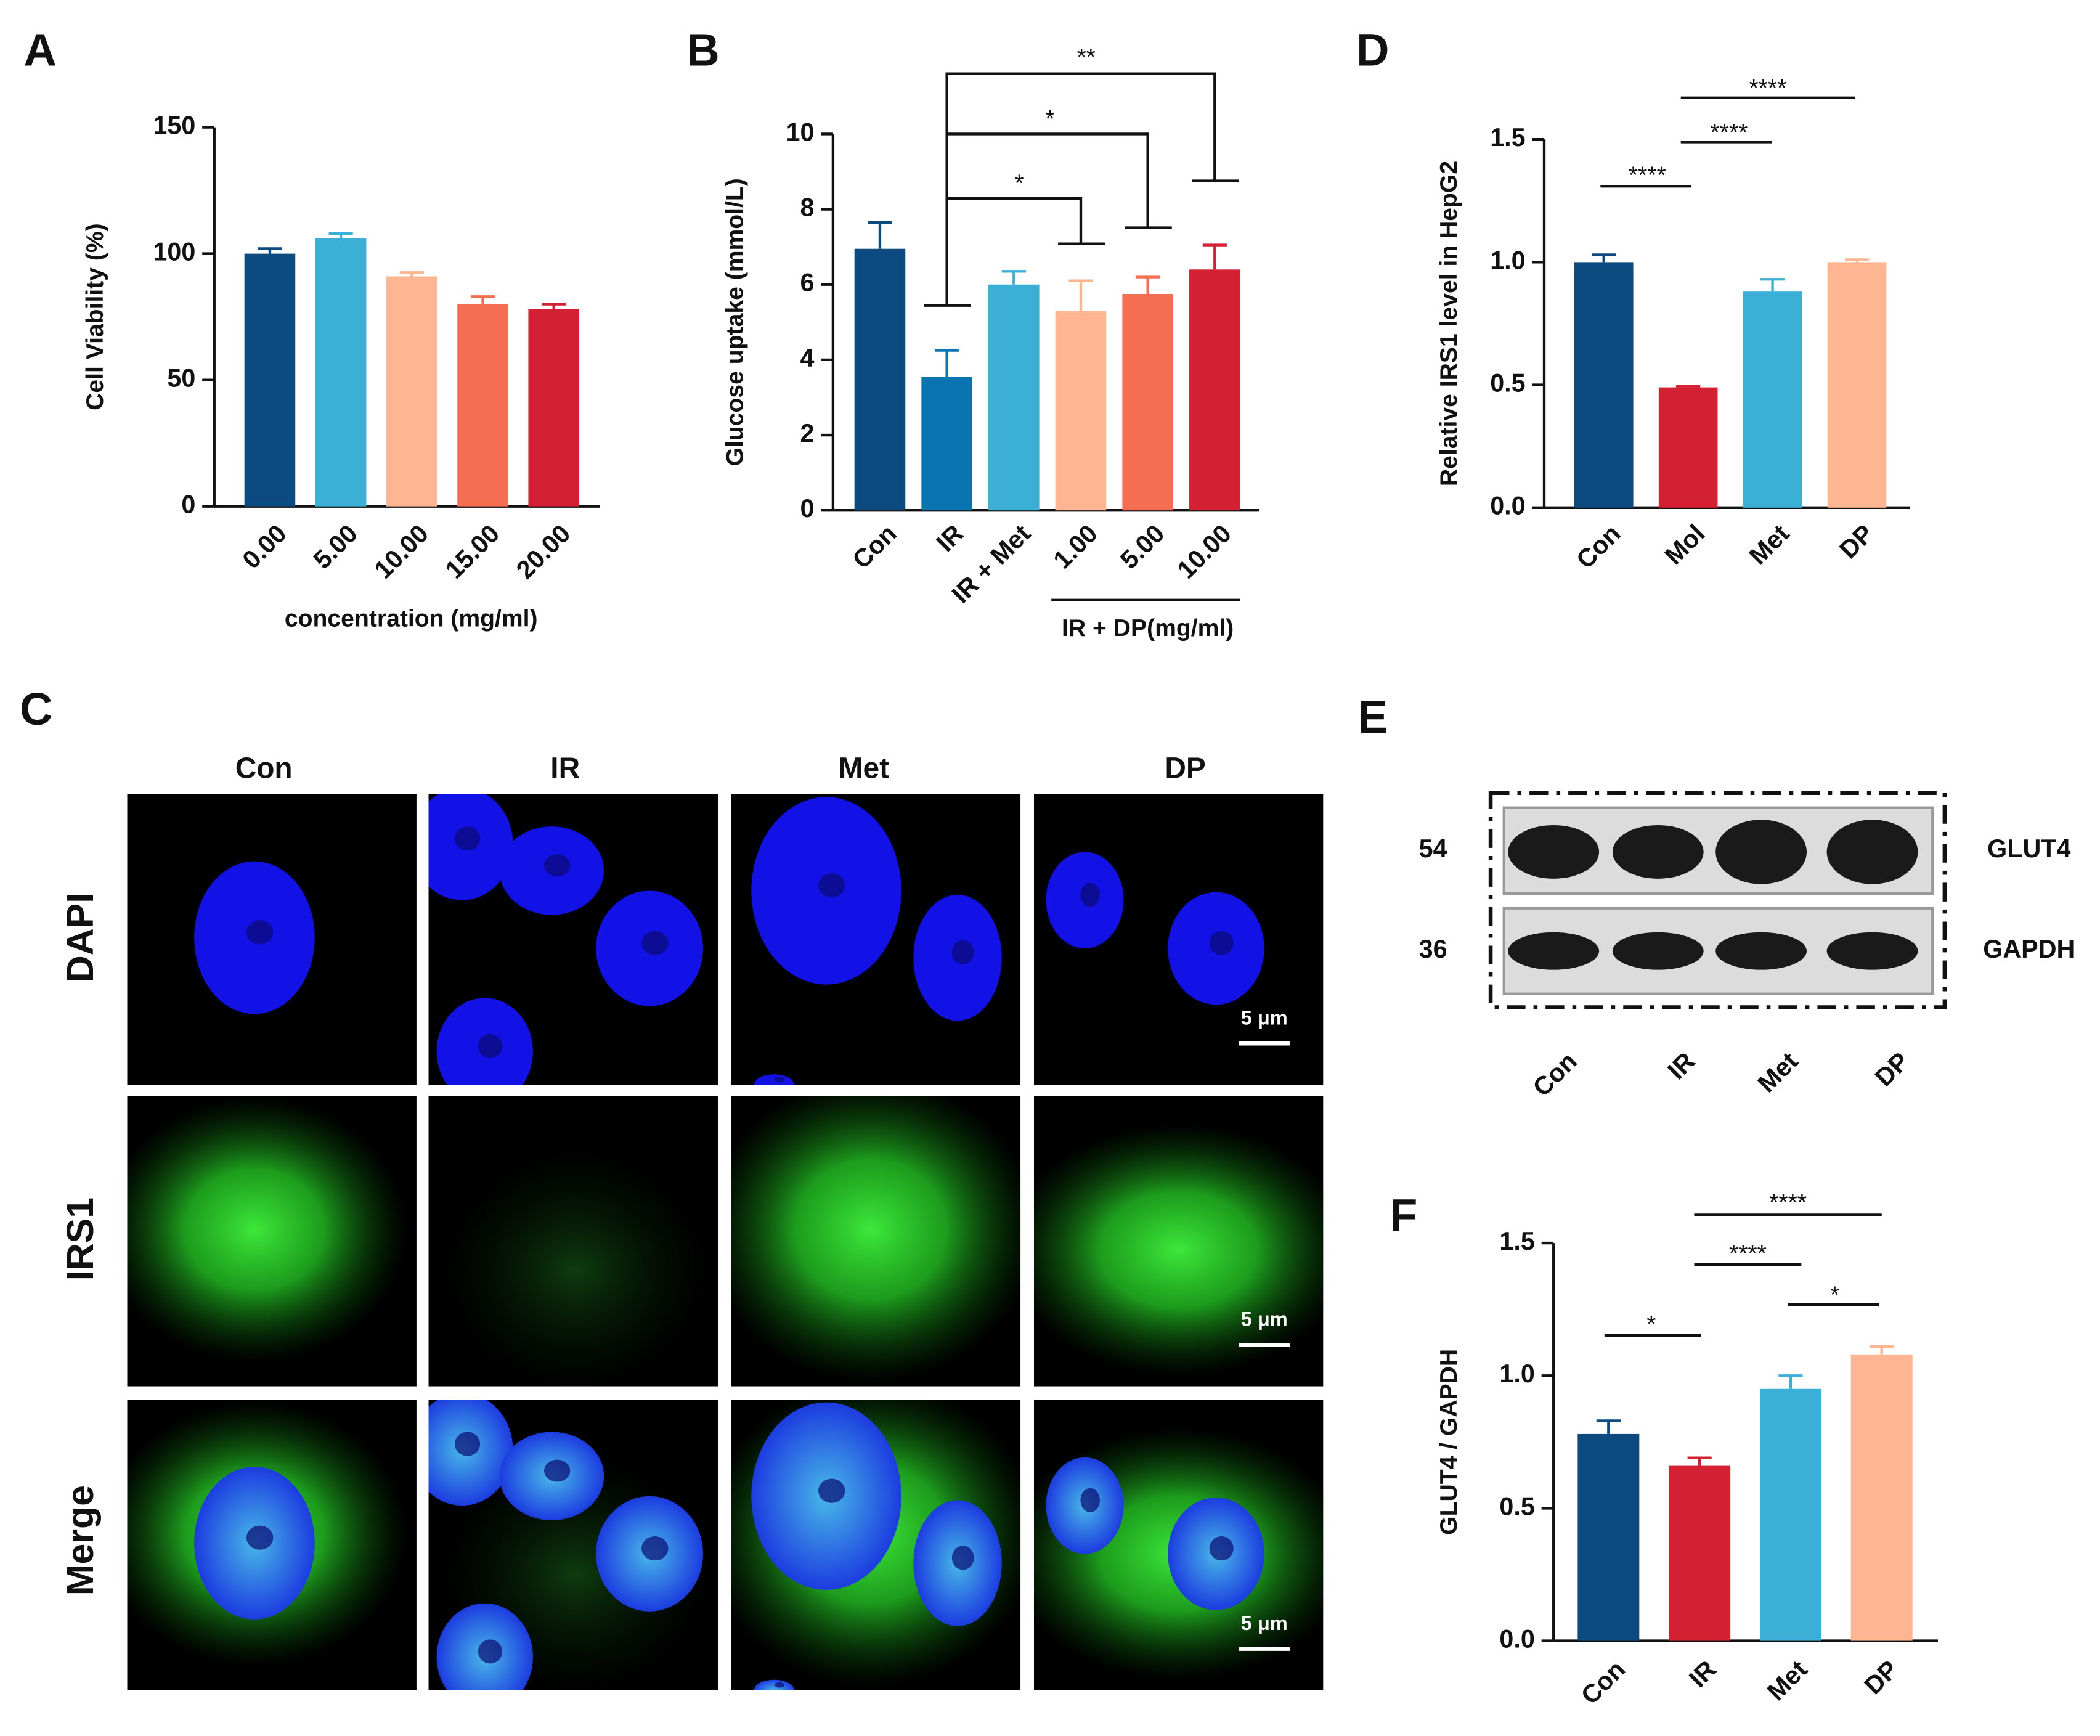 This screenshot has width=2100, height=1736. Describe the element at coordinates (565, 768) in the screenshot. I see `column-label: IR` at that location.